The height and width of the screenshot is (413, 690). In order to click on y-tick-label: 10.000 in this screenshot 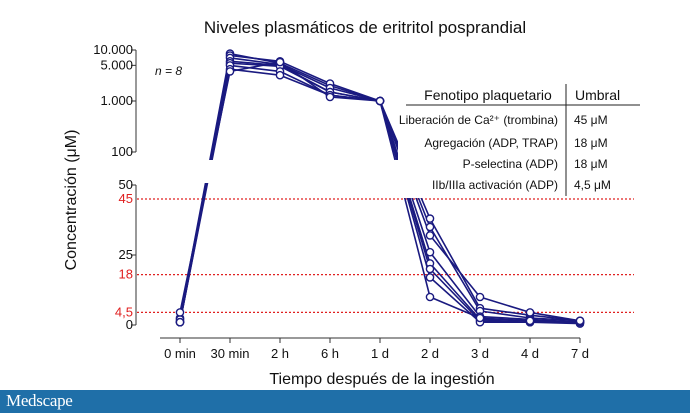, I will do `click(113, 49)`.